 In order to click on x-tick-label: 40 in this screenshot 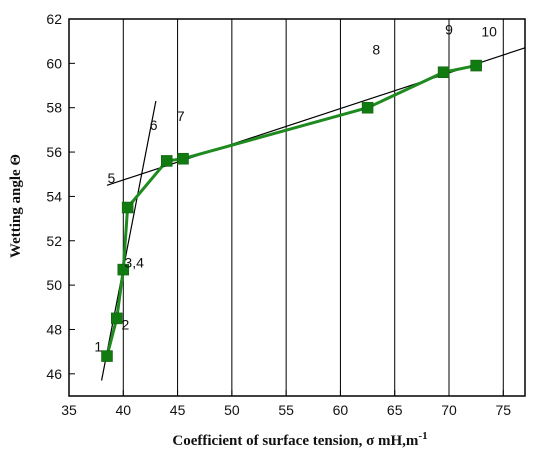, I will do `click(123, 410)`.